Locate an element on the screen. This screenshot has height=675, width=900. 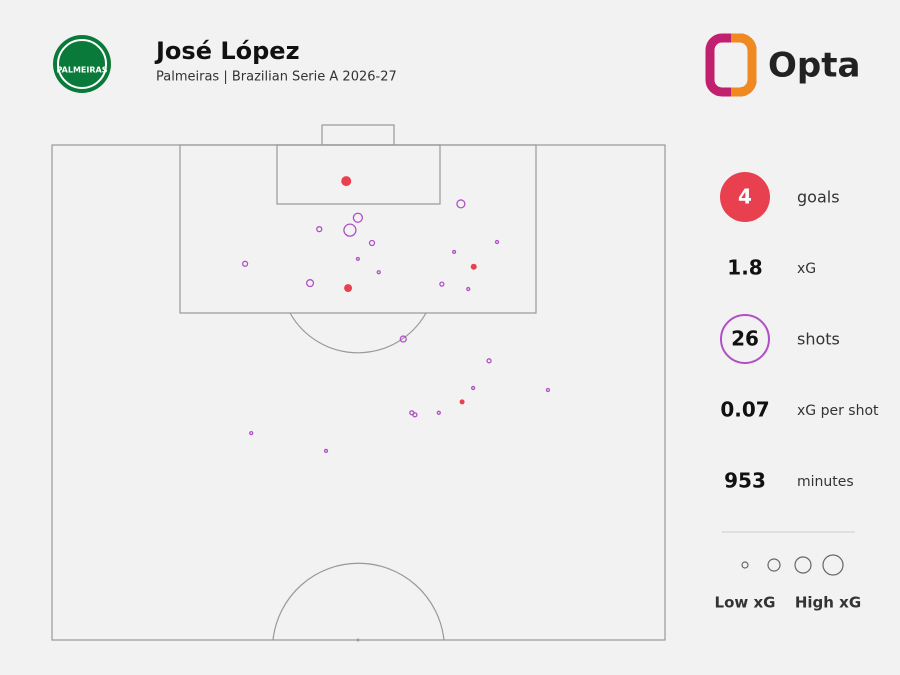
subtitle: Palmeiras | Brazilian Serie A 2026-27 is located at coordinates (276, 77).